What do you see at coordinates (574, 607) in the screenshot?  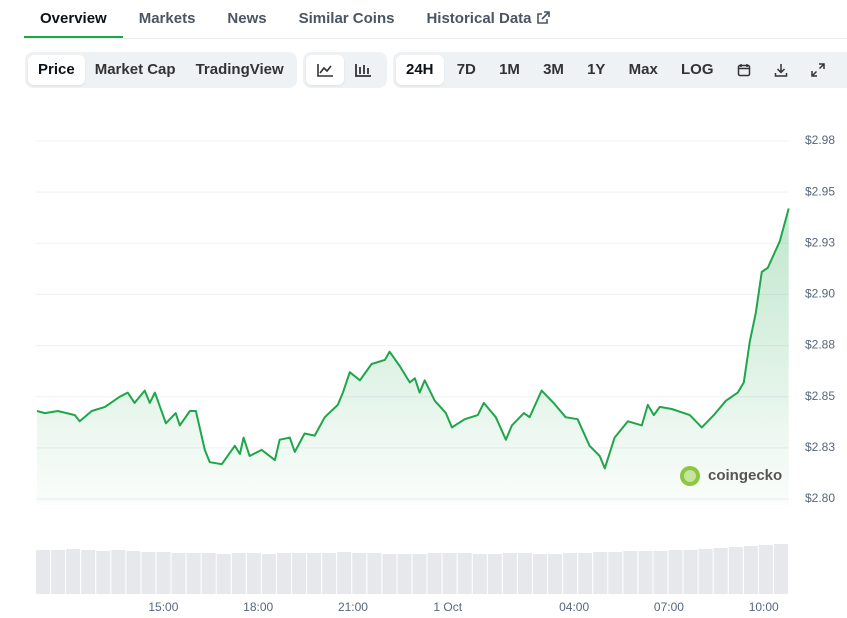 I see `x-tick-label: 04:00` at bounding box center [574, 607].